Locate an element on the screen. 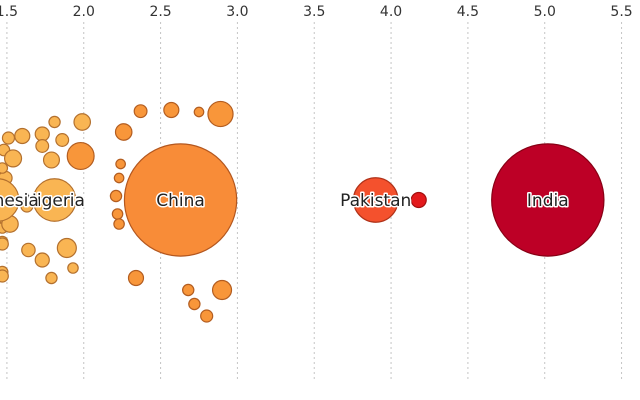 The height and width of the screenshot is (400, 640). bubble-china is located at coordinates (180, 200).